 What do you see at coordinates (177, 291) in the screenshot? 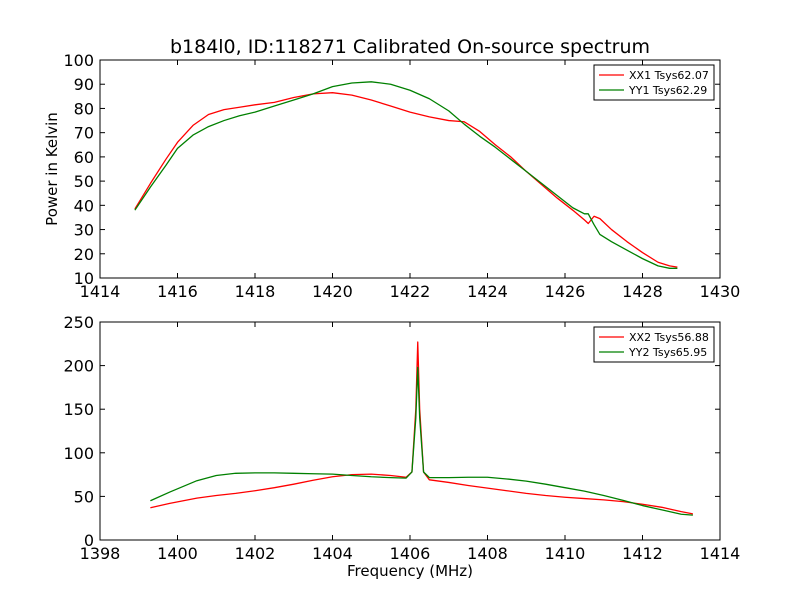
I see `x-tick-label: 1416` at bounding box center [177, 291].